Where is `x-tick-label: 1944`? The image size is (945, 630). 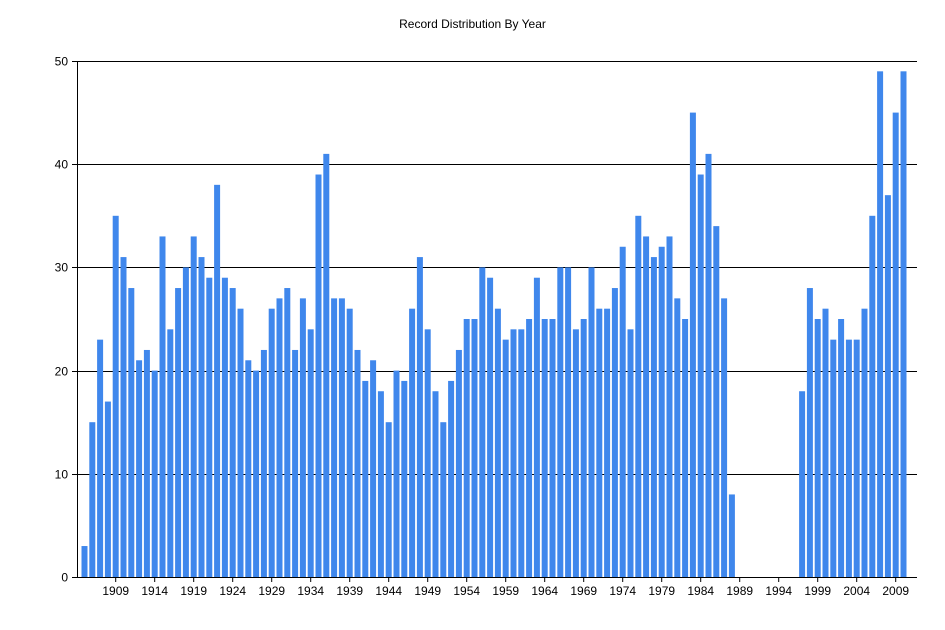
x-tick-label: 1944 is located at coordinates (388, 591).